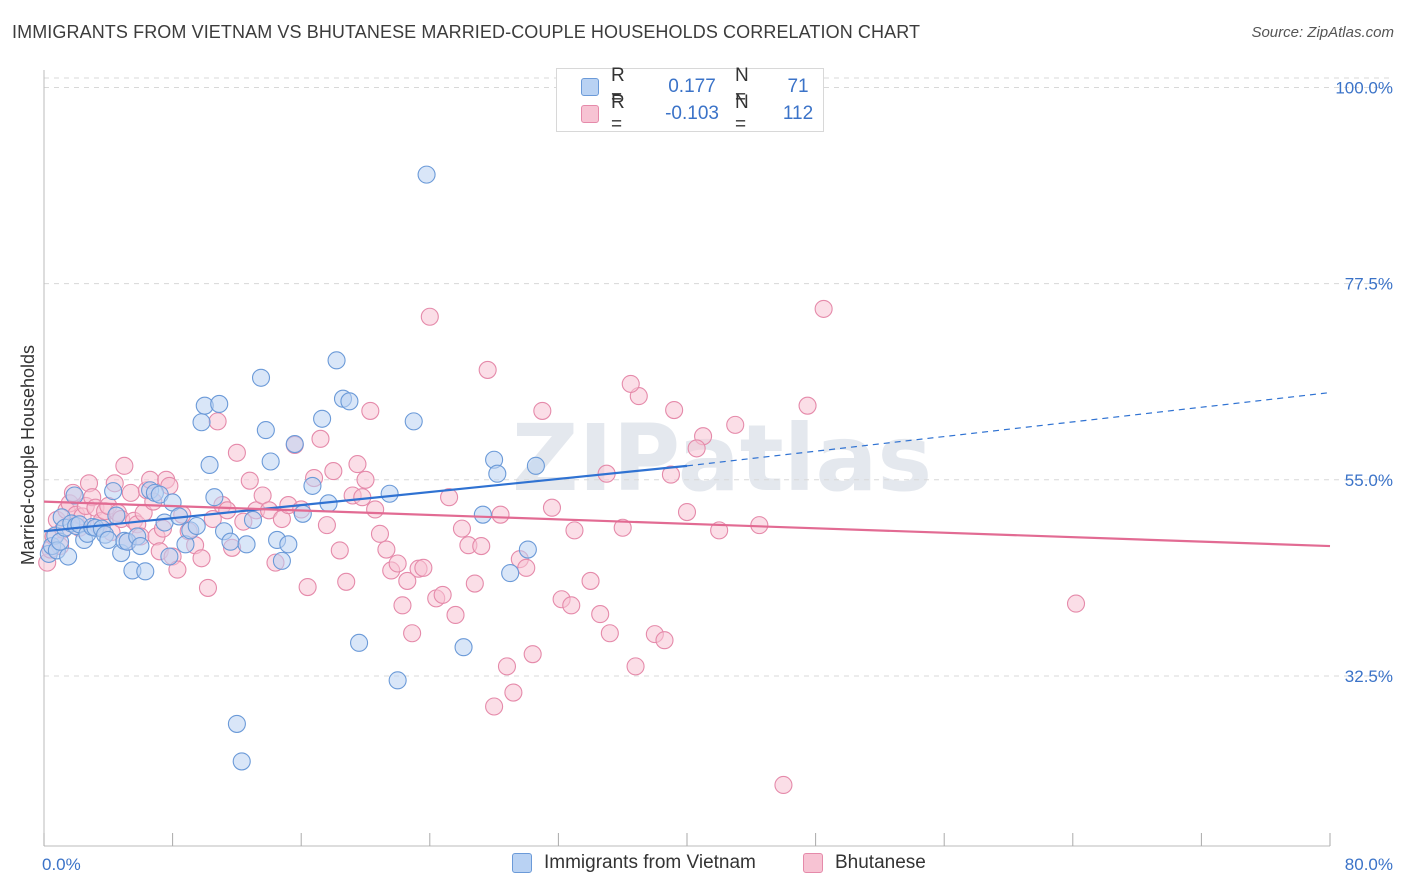 This screenshot has width=1406, height=892. What do you see at coordinates (61, 864) in the screenshot?
I see `x-tick-label-min: 0.0%` at bounding box center [61, 864].